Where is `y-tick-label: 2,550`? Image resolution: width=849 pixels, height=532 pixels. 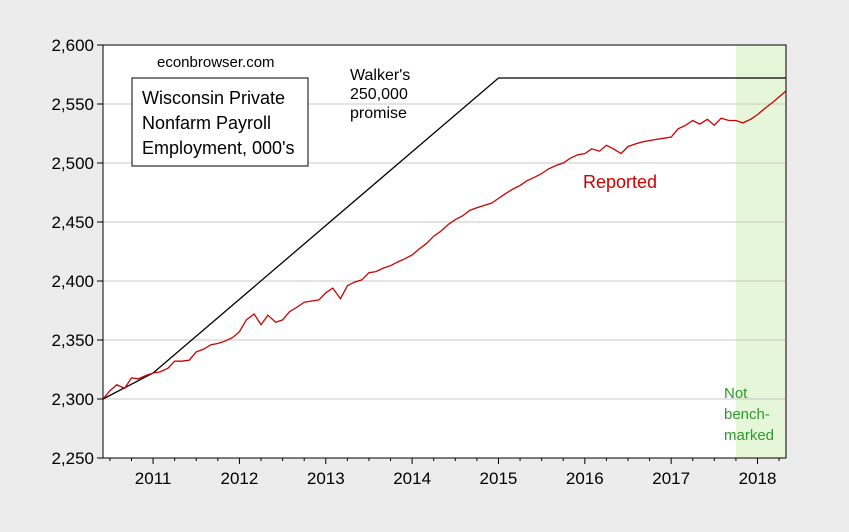
y-tick-label: 2,550 is located at coordinates (72, 104).